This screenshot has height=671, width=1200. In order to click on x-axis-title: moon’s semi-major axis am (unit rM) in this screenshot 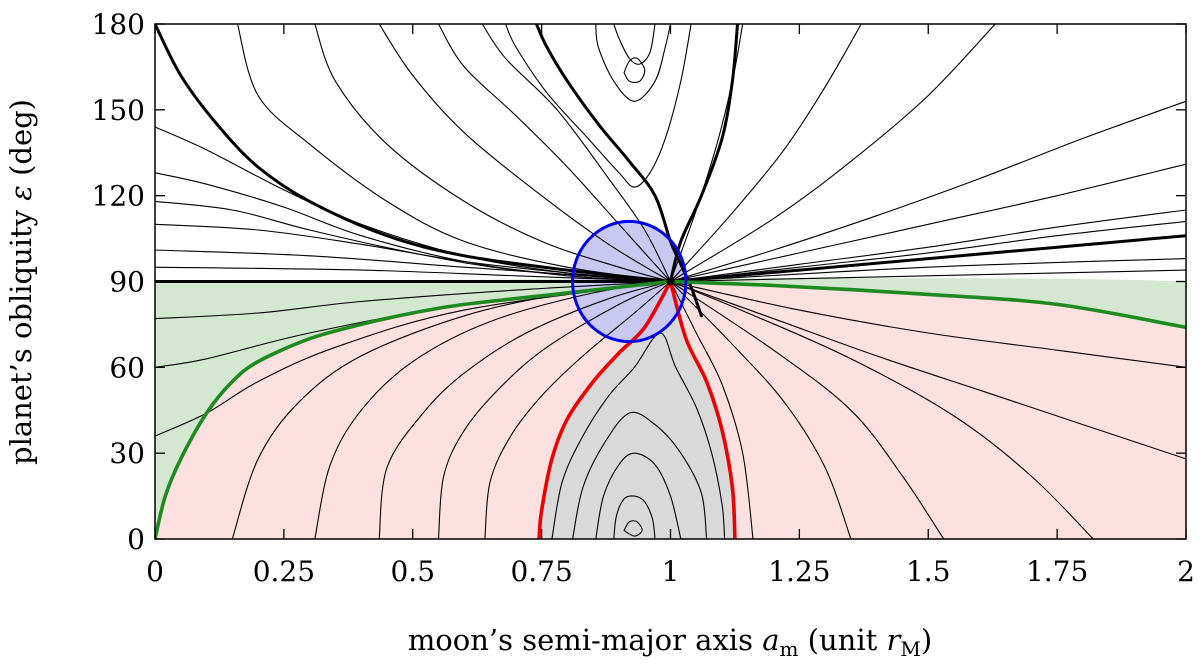, I will do `click(670, 642)`.